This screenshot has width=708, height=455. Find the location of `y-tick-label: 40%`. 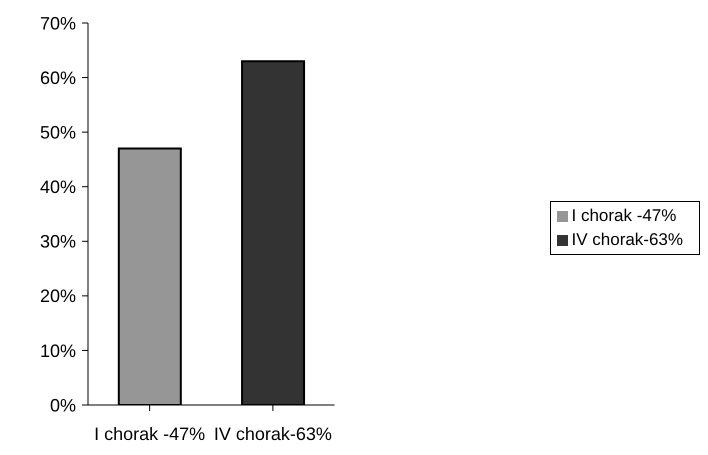

y-tick-label: 40% is located at coordinates (58, 187).